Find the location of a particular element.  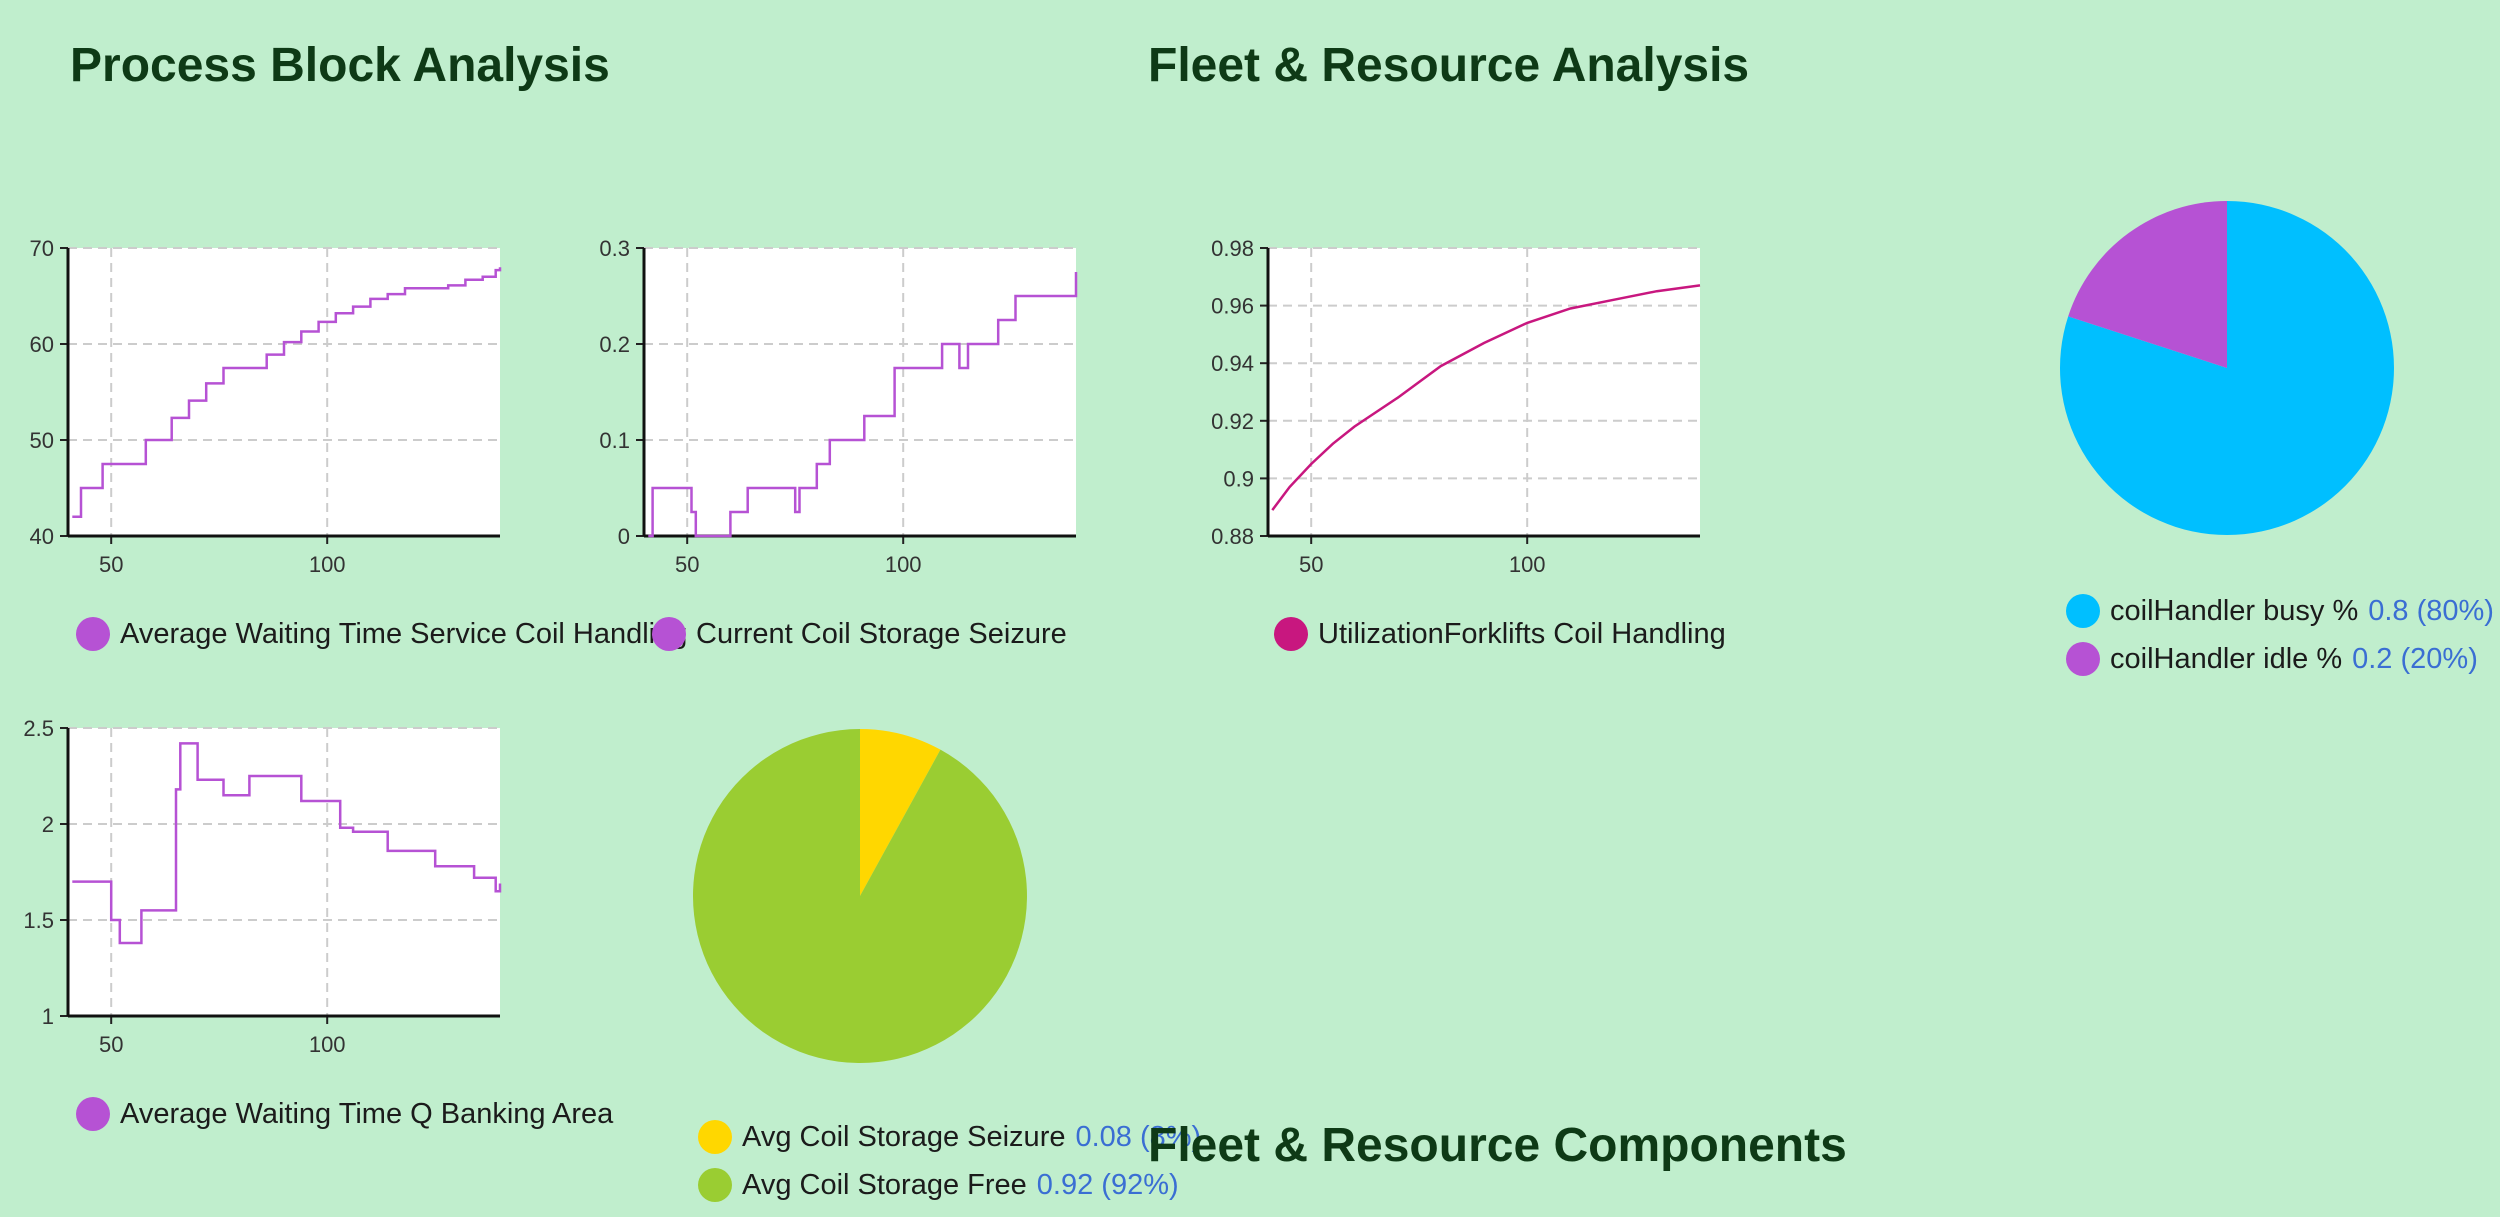

y-tick-label: 60 is located at coordinates (42, 344).